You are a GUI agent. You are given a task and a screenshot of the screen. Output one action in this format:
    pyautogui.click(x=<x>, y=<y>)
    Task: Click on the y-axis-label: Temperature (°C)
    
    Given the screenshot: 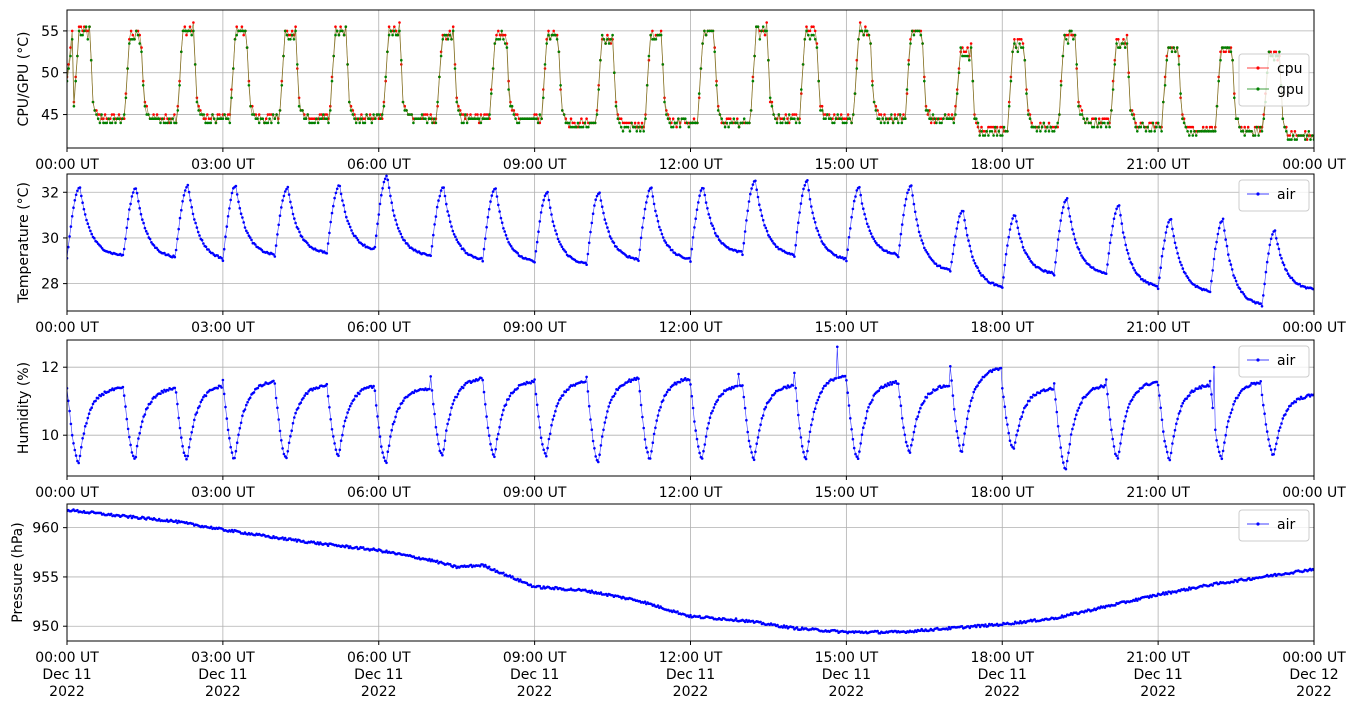 What is the action you would take?
    pyautogui.click(x=24, y=243)
    